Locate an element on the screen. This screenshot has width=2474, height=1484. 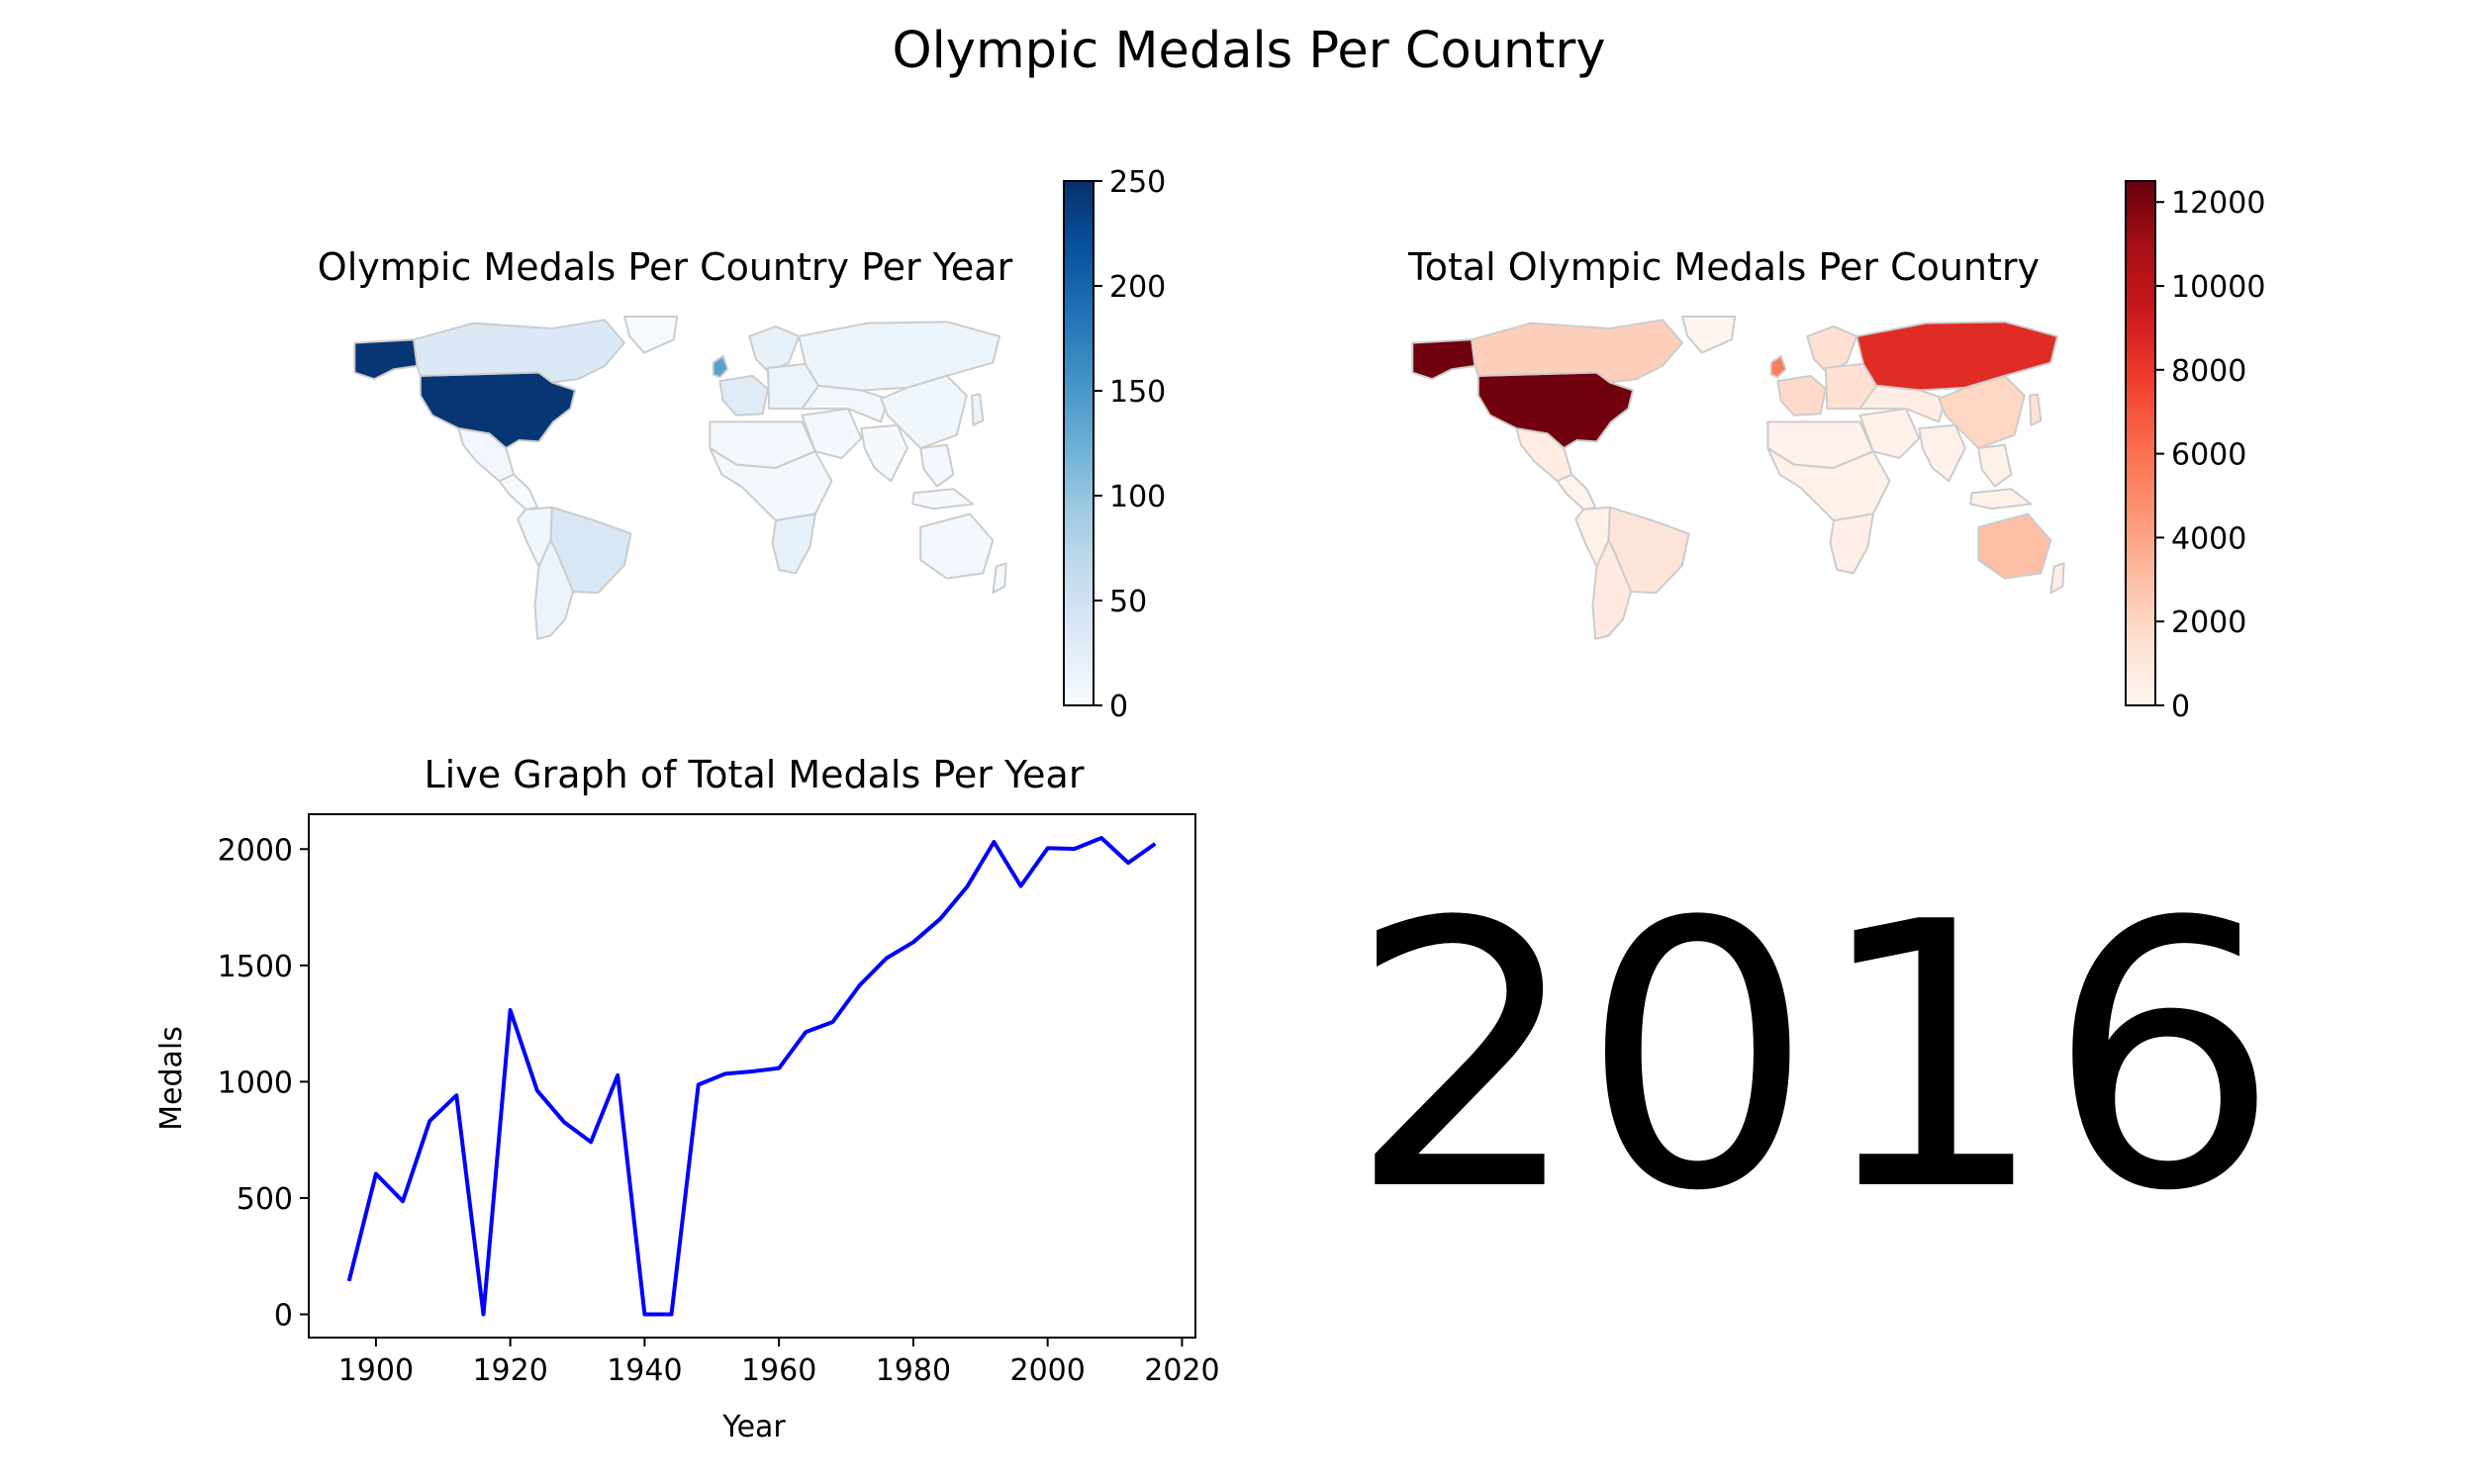
cbar1-tick-label: 50 is located at coordinates (1128, 602).